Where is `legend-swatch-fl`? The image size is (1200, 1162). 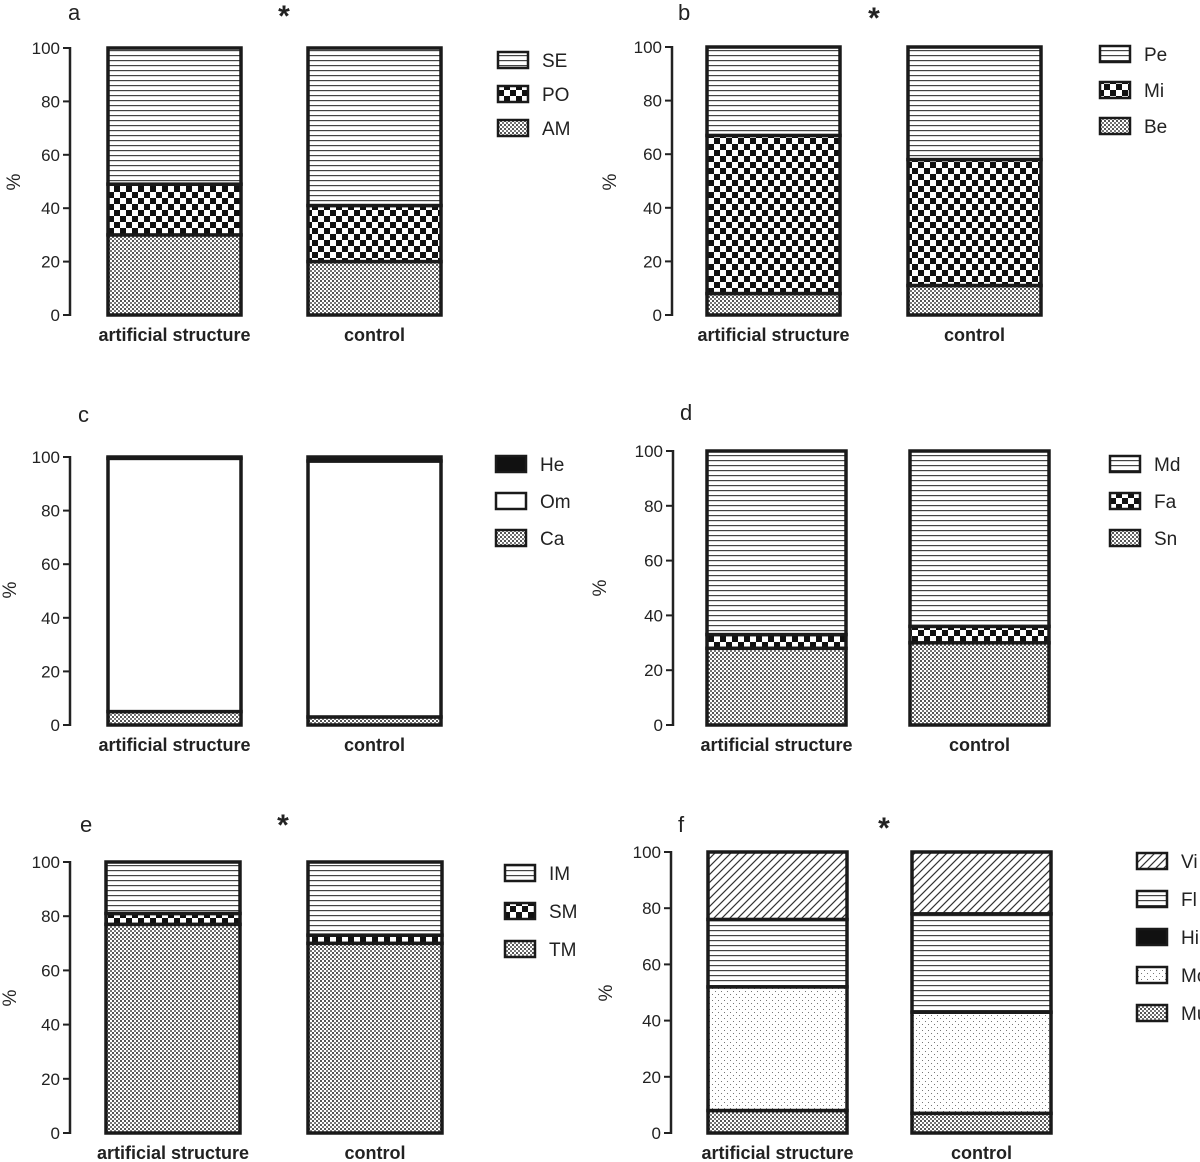 legend-swatch-fl is located at coordinates (1152, 899).